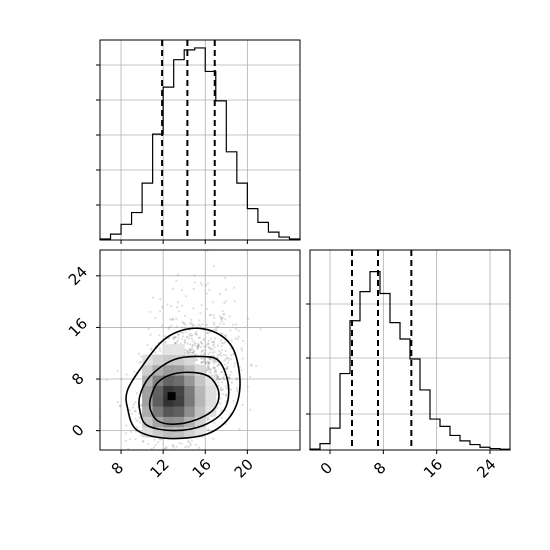 This screenshot has width=550, height=550. Describe the element at coordinates (183, 383) in the screenshot. I see `contour-line` at that location.